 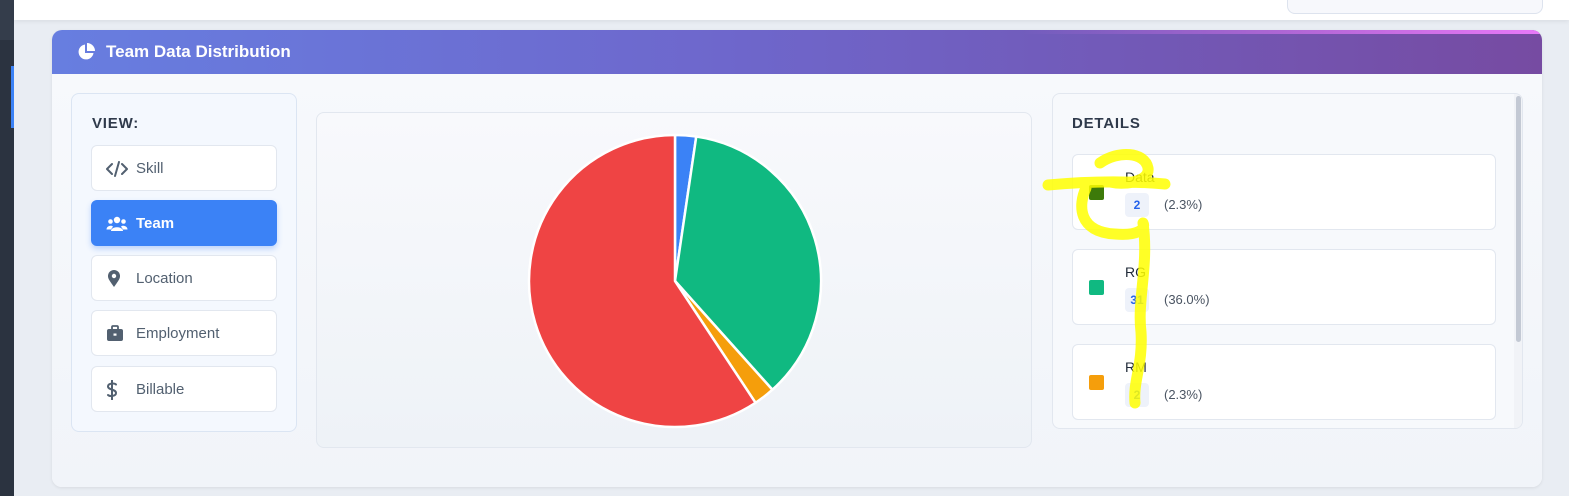 I want to click on top-bar-control, so click(x=1415, y=7).